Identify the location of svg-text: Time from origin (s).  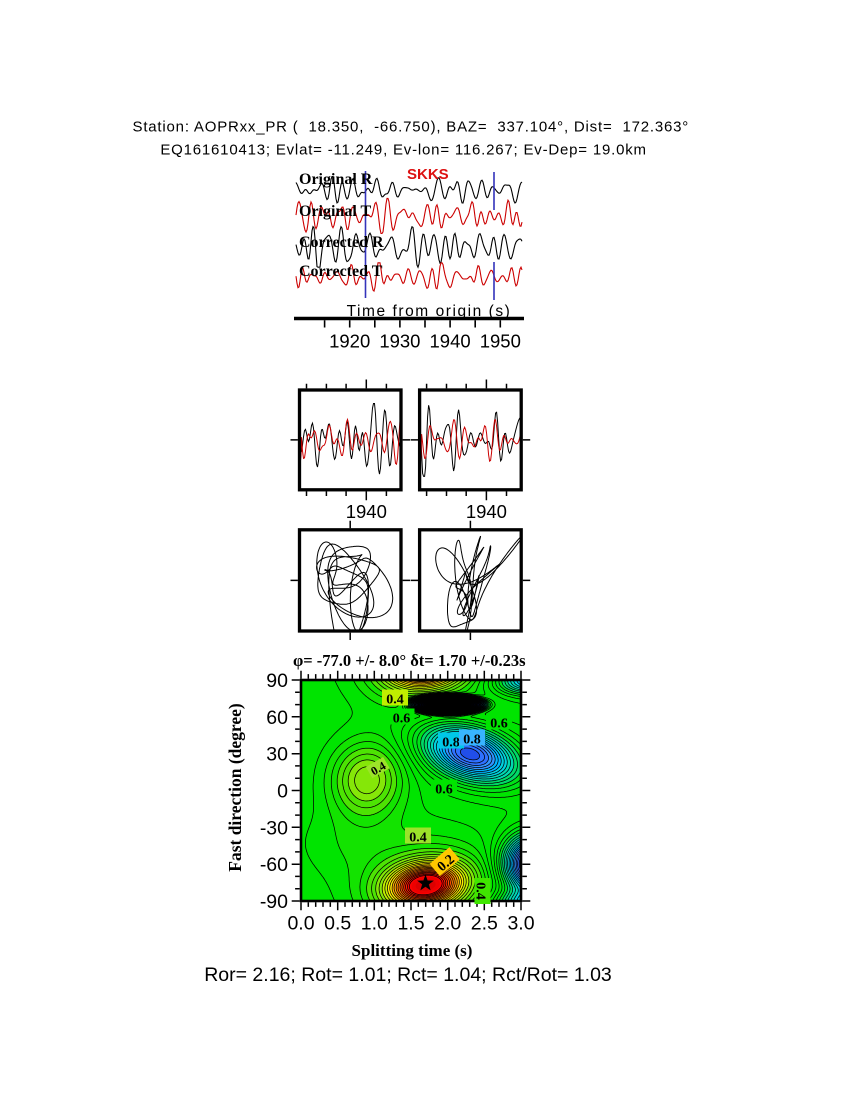
(429, 311).